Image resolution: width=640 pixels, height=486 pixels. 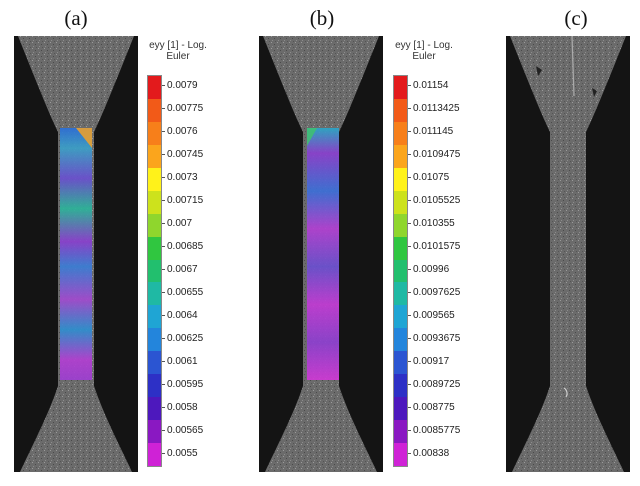 What do you see at coordinates (431, 315) in the screenshot?
I see `colorbar-tick-label: 0.009565` at bounding box center [431, 315].